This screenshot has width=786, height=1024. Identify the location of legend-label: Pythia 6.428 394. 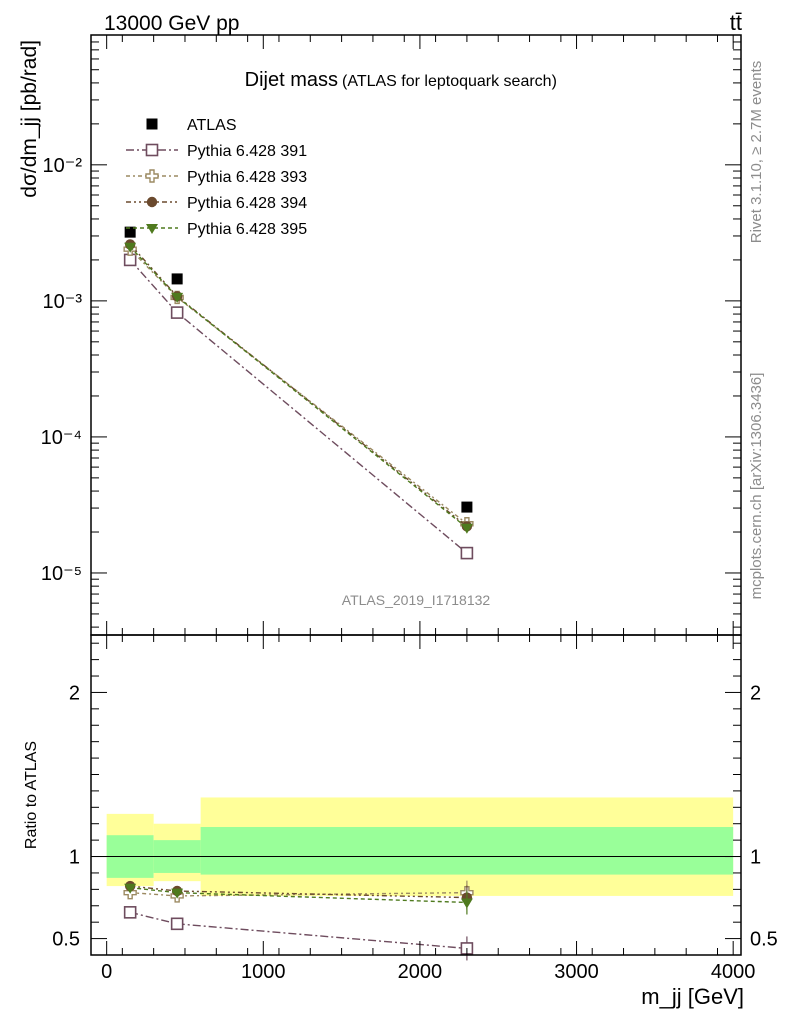
(247, 203).